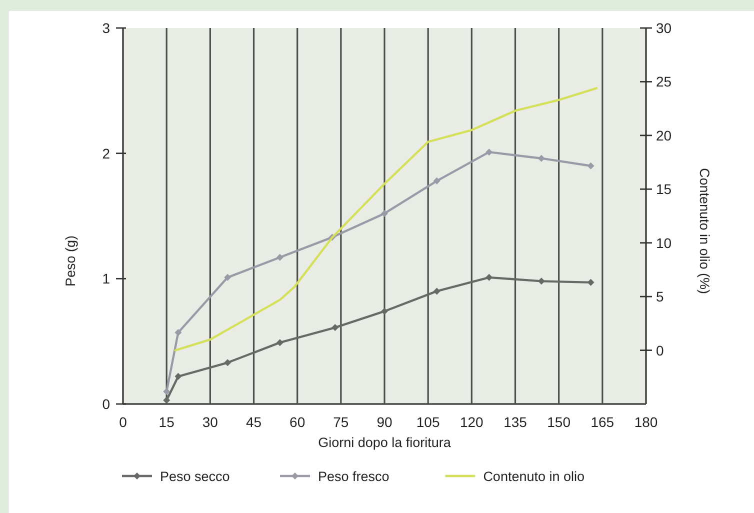 This screenshot has width=754, height=513. What do you see at coordinates (254, 422) in the screenshot?
I see `x-tick-label: 45` at bounding box center [254, 422].